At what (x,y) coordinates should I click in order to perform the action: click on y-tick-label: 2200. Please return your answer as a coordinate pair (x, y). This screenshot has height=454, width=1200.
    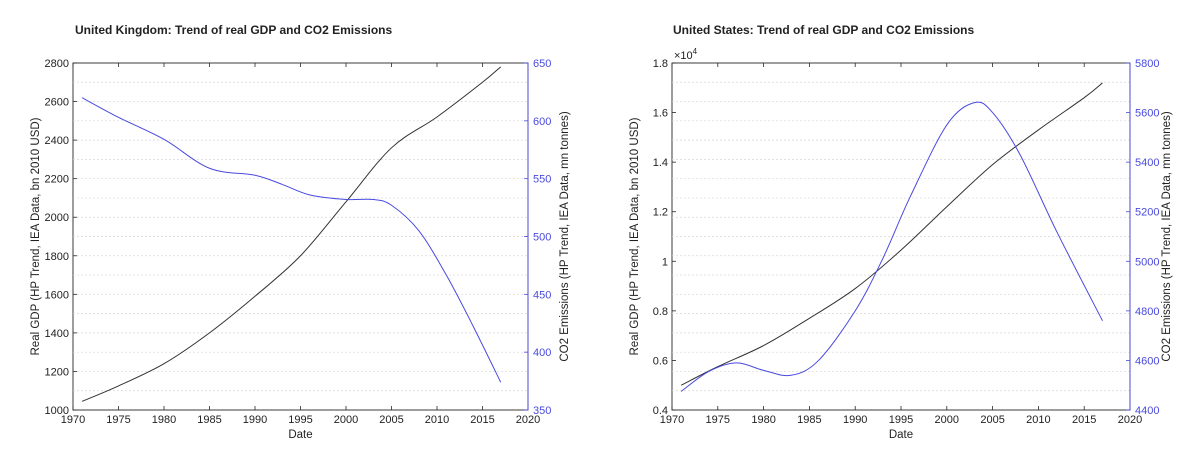
    Looking at the image, I should click on (57, 180).